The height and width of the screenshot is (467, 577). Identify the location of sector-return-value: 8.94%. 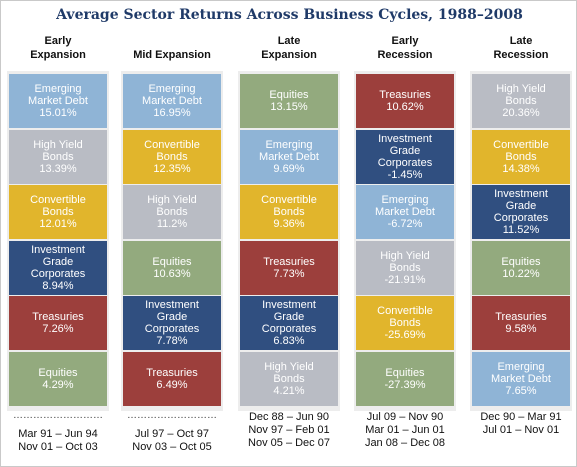
(58, 285).